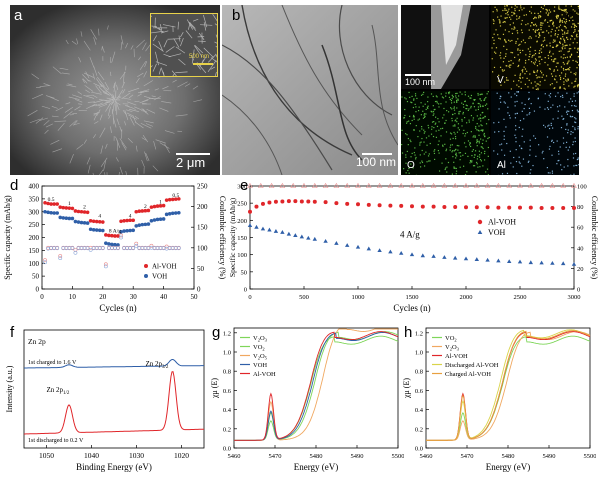  What do you see at coordinates (195, 297) in the screenshot?
I see `x-tick-label: 50` at bounding box center [195, 297].